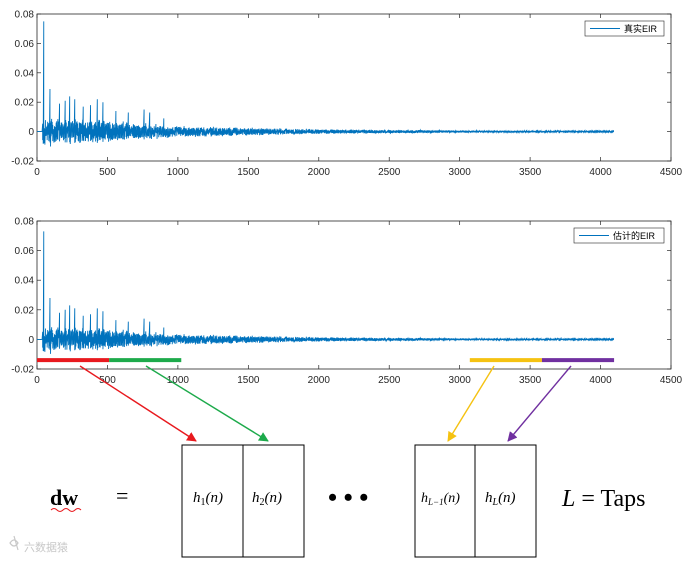  I want to click on legend-bottom: 估计的EIR, so click(619, 235).